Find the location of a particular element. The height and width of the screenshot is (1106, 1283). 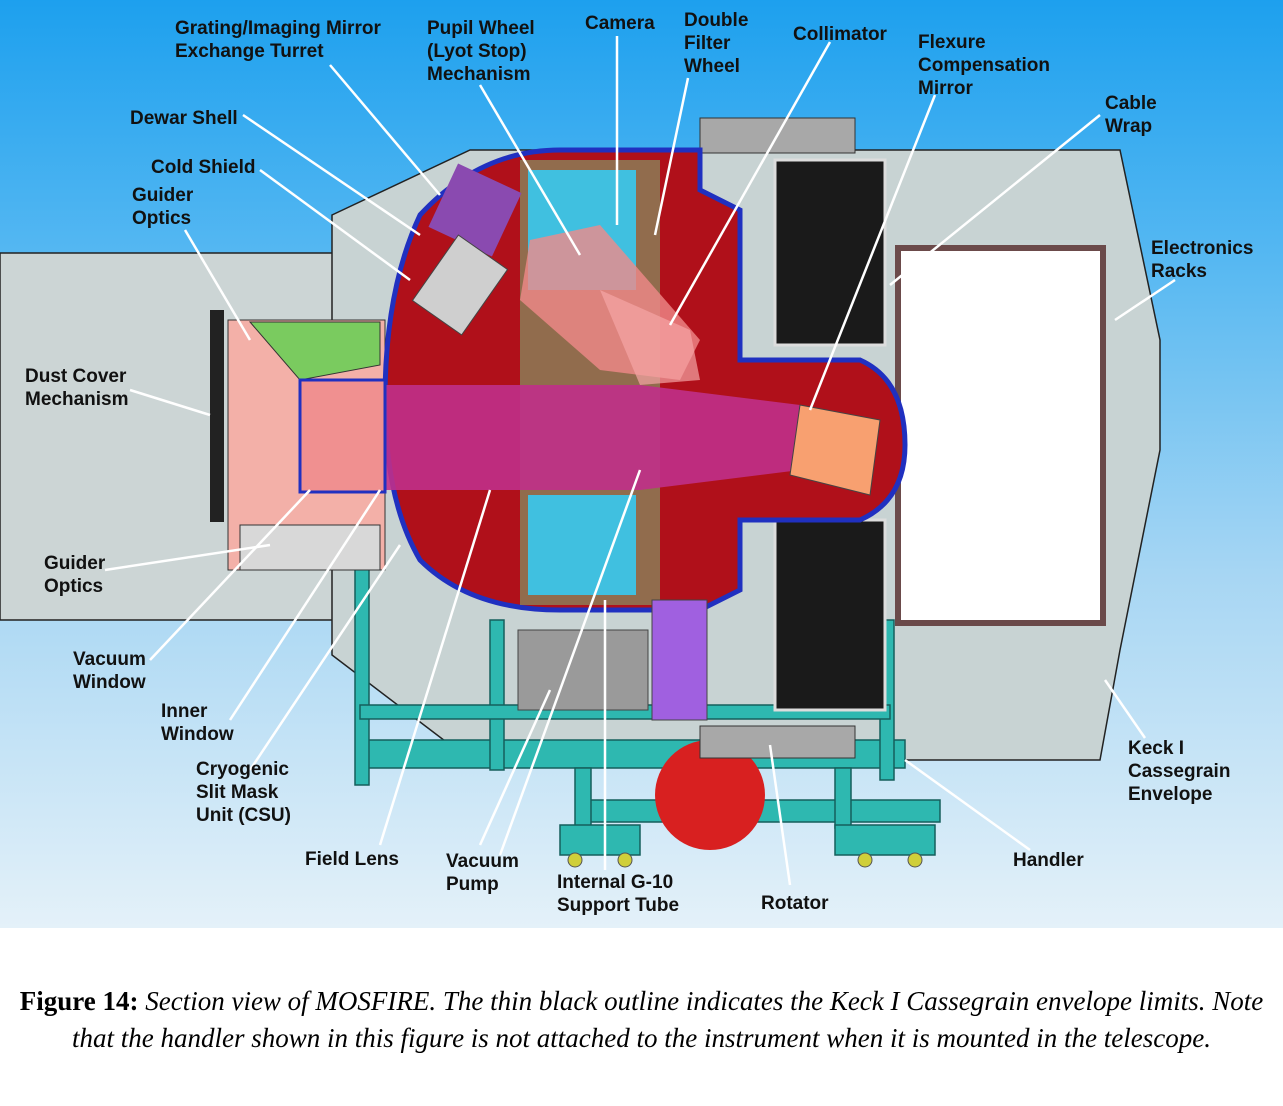

flexure-mirror is located at coordinates (835, 450).